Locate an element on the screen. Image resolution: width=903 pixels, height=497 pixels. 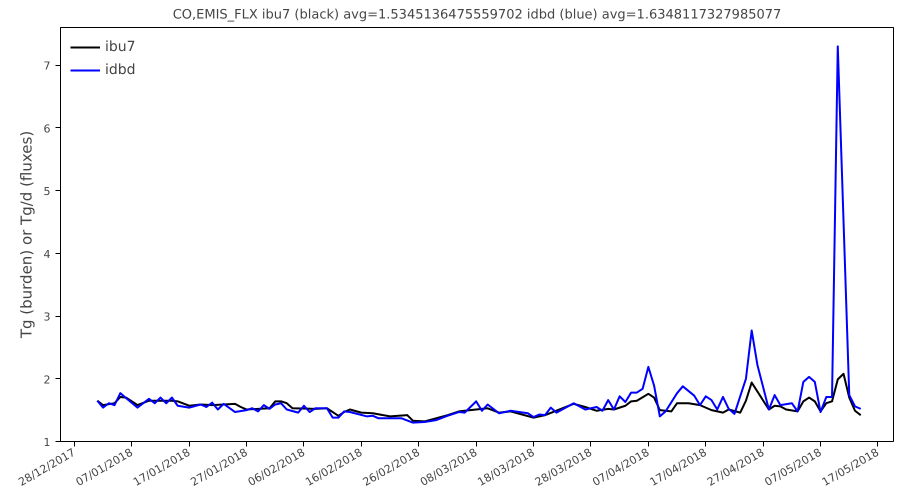
y-tick-label: 6 is located at coordinates (47, 129).